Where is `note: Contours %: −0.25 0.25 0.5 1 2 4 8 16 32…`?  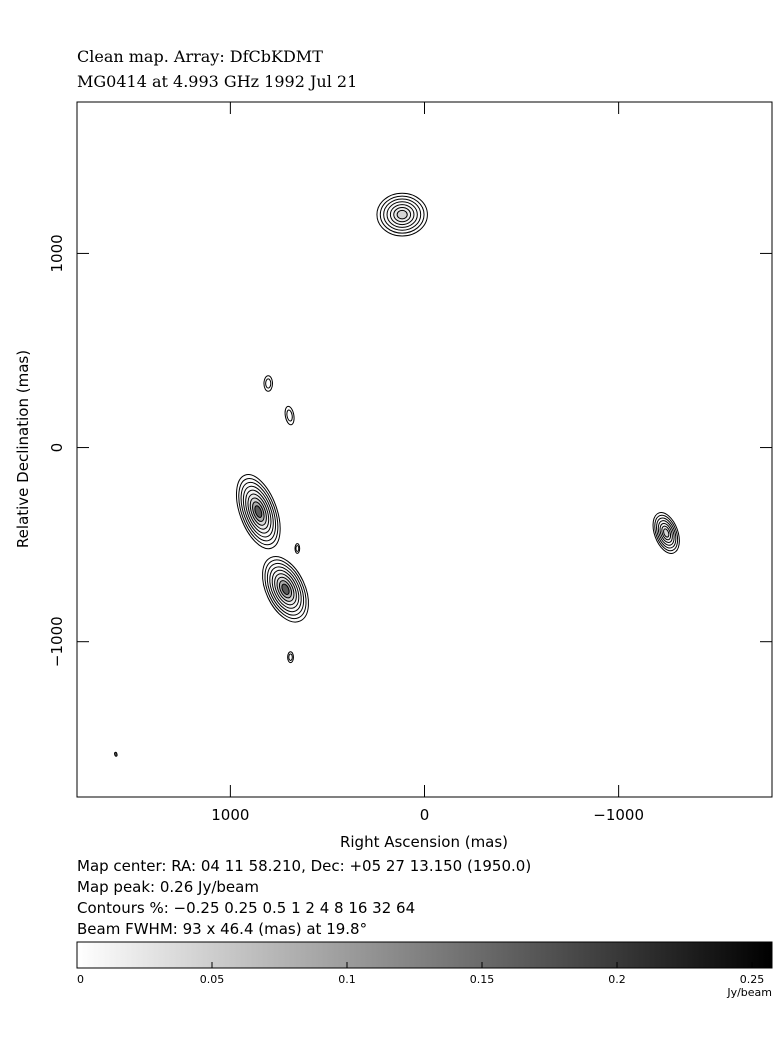
note: Contours %: −0.25 0.25 0.5 1 2 4 8 16 32… is located at coordinates (246, 908).